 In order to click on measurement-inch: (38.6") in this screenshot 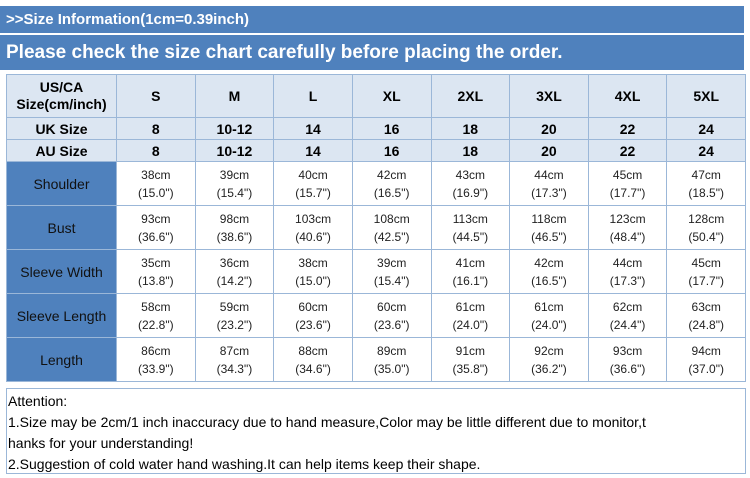, I will do `click(234, 236)`.